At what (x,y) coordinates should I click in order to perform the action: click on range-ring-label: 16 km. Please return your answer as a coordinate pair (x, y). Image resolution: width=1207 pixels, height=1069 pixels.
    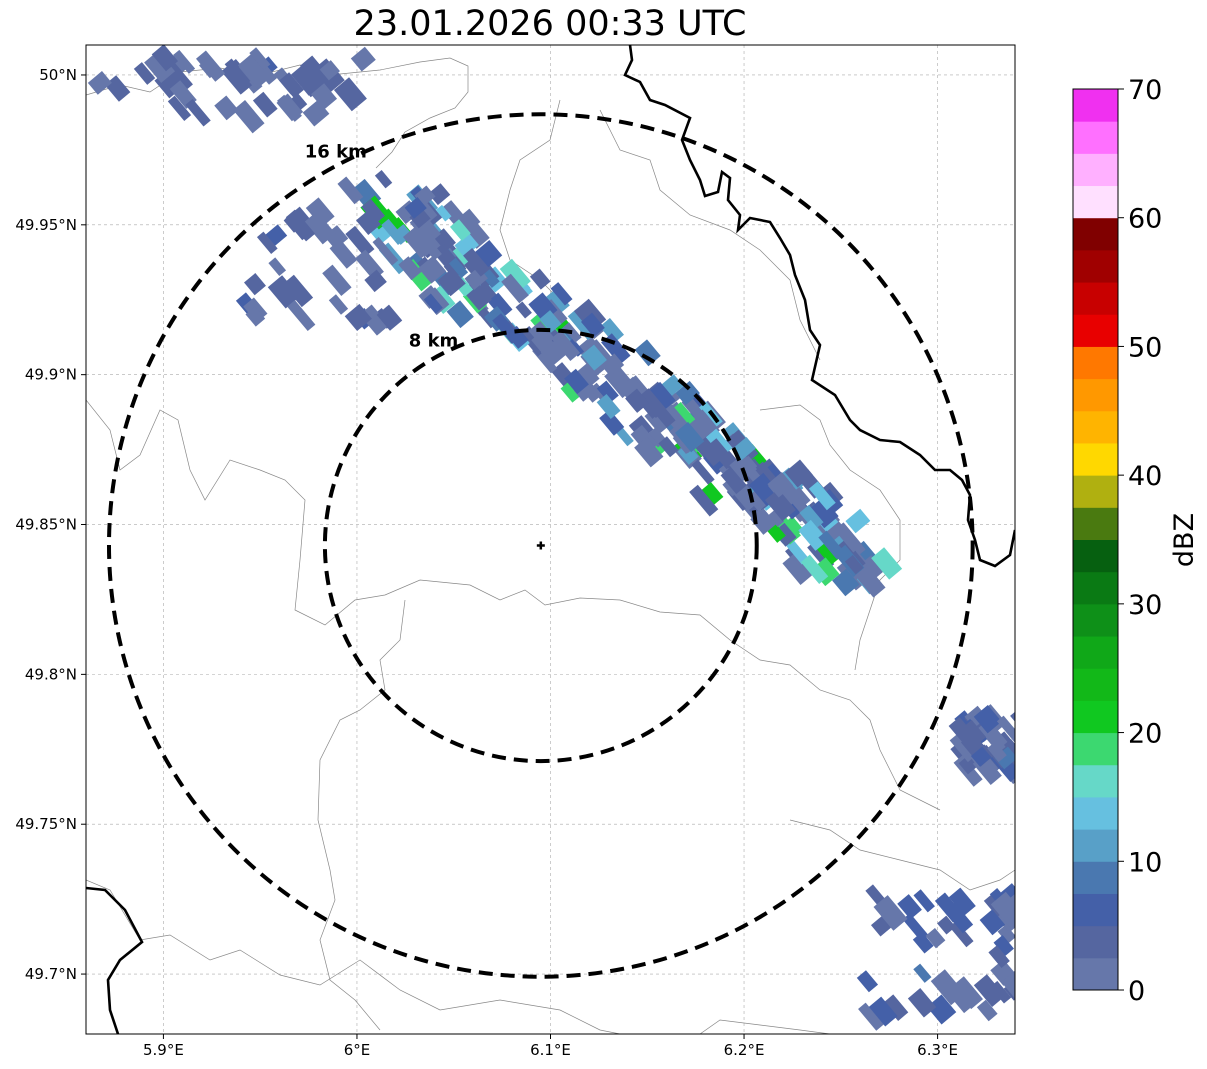
    Looking at the image, I should click on (336, 152).